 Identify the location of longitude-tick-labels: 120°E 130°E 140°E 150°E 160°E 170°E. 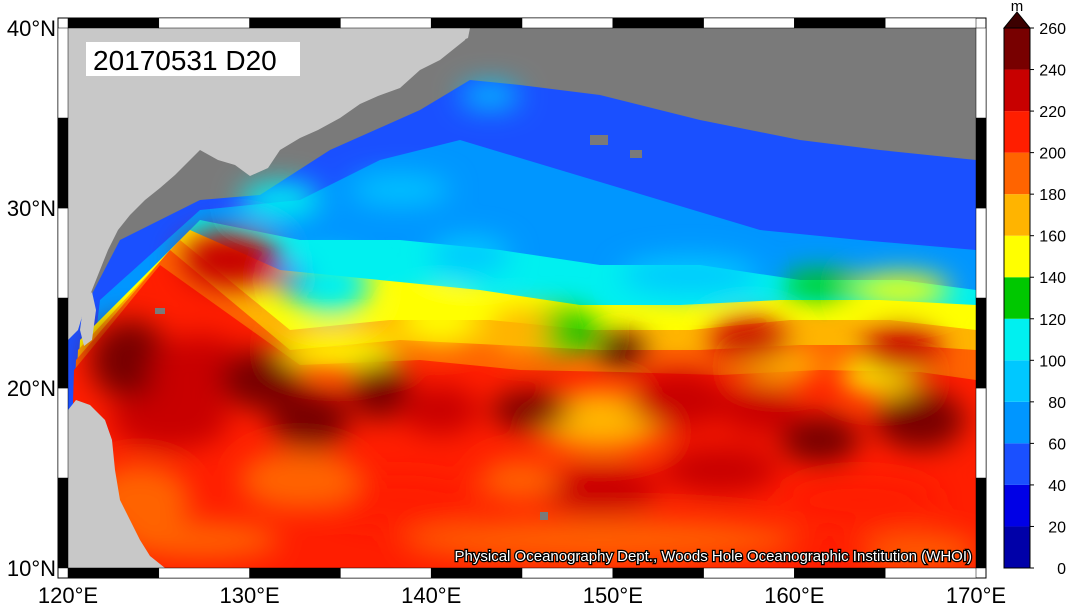
(522, 595).